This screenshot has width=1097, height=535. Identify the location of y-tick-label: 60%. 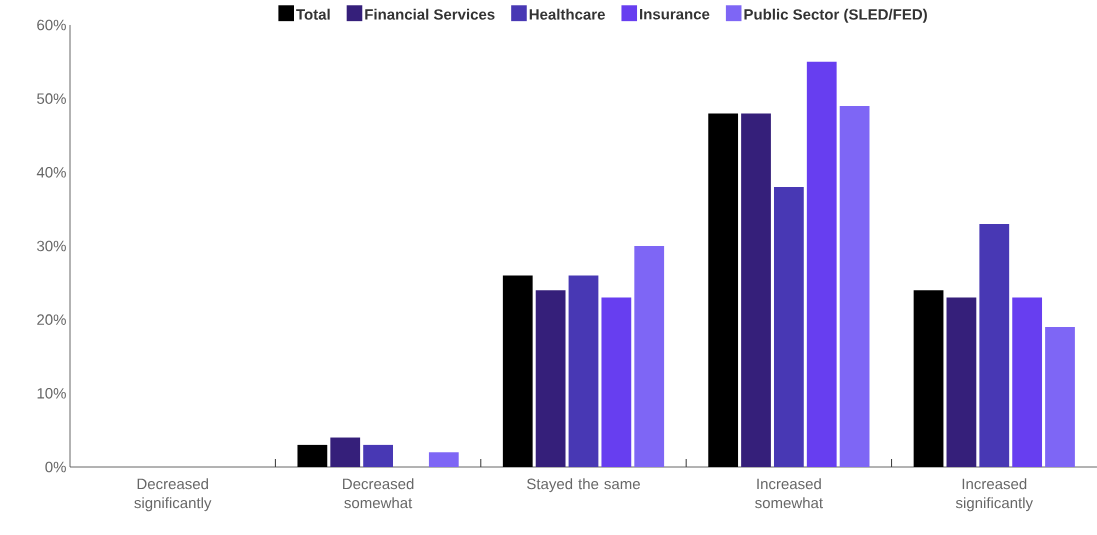
(51, 25).